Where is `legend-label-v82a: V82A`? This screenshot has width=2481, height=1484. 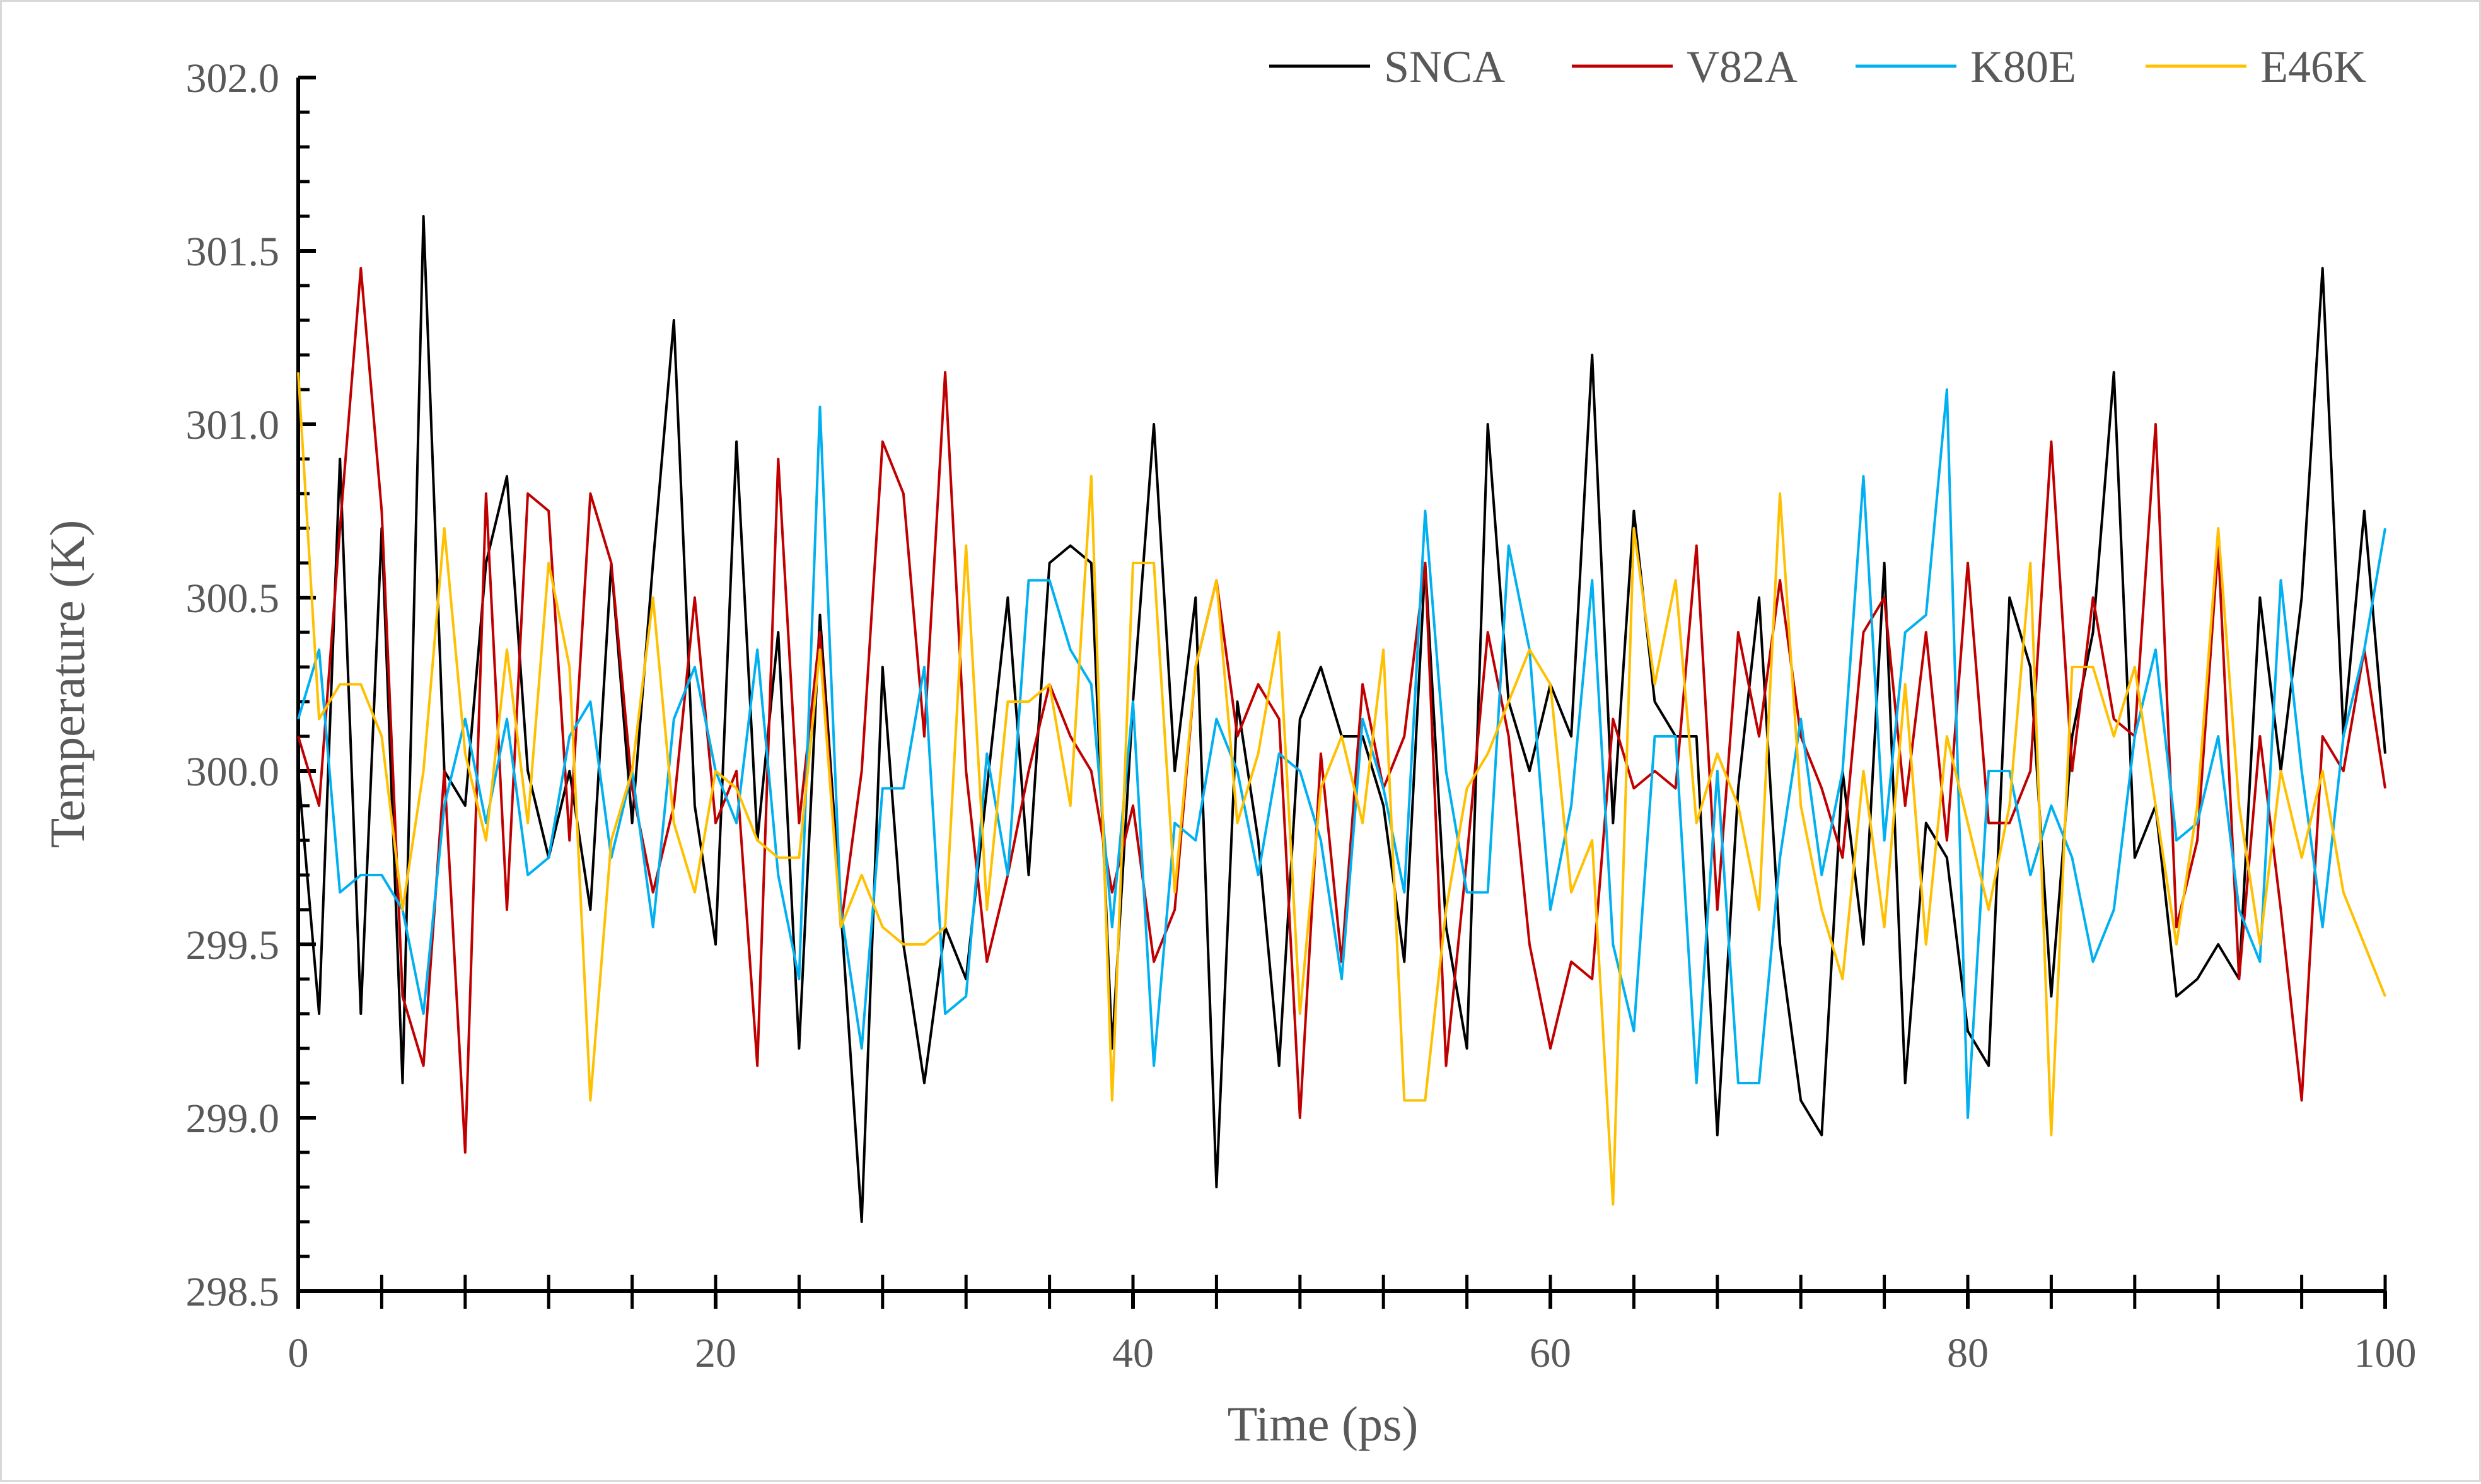 legend-label-v82a: V82A is located at coordinates (1742, 67).